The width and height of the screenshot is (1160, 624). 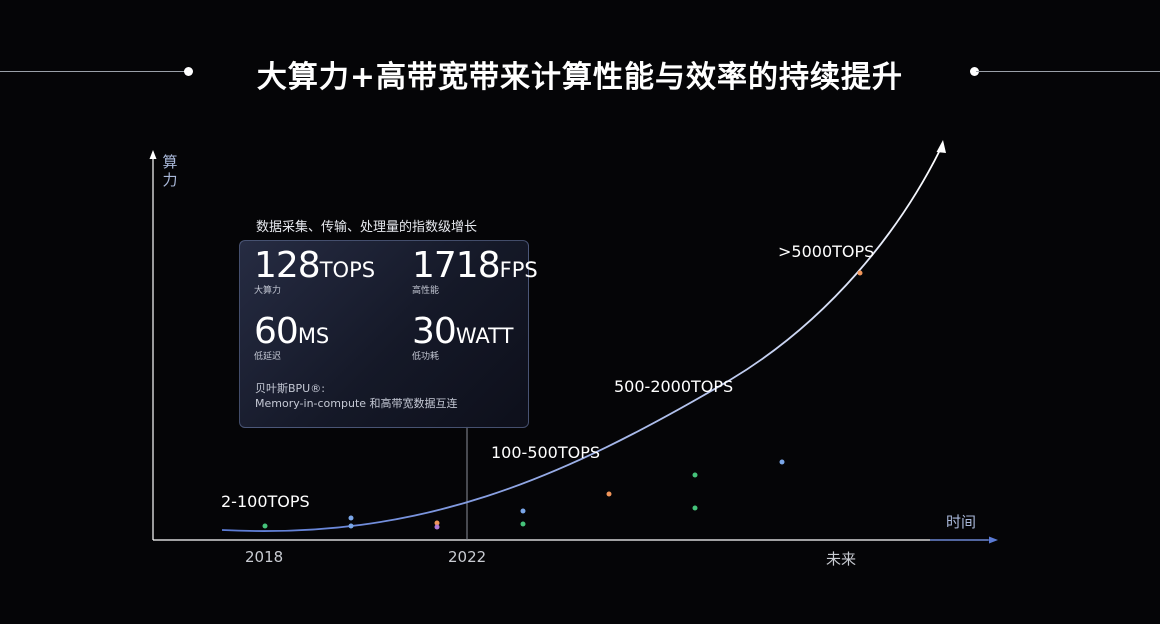 I want to click on curve-arrowhead, so click(x=941, y=146).